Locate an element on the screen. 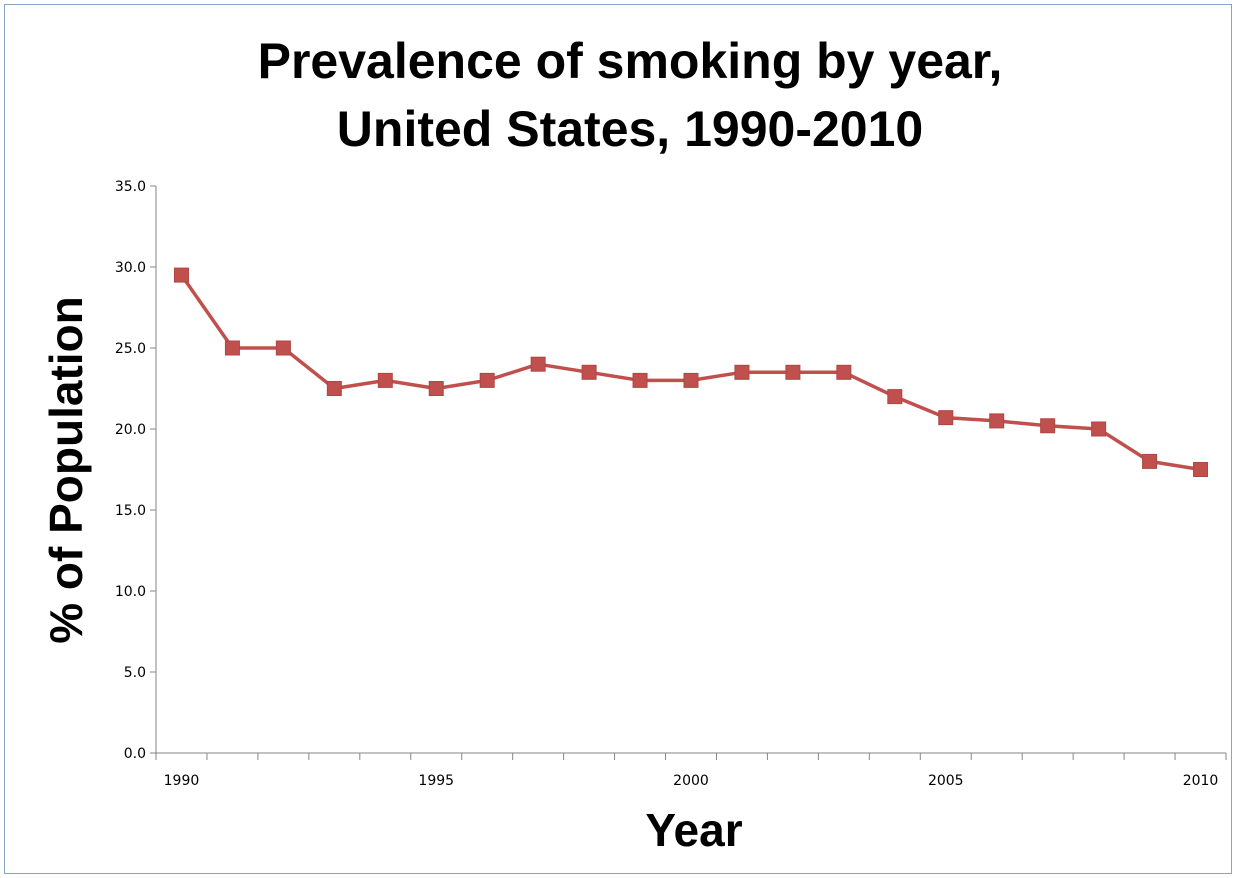 Image resolution: width=1236 pixels, height=878 pixels. data-point-1999 is located at coordinates (640, 380).